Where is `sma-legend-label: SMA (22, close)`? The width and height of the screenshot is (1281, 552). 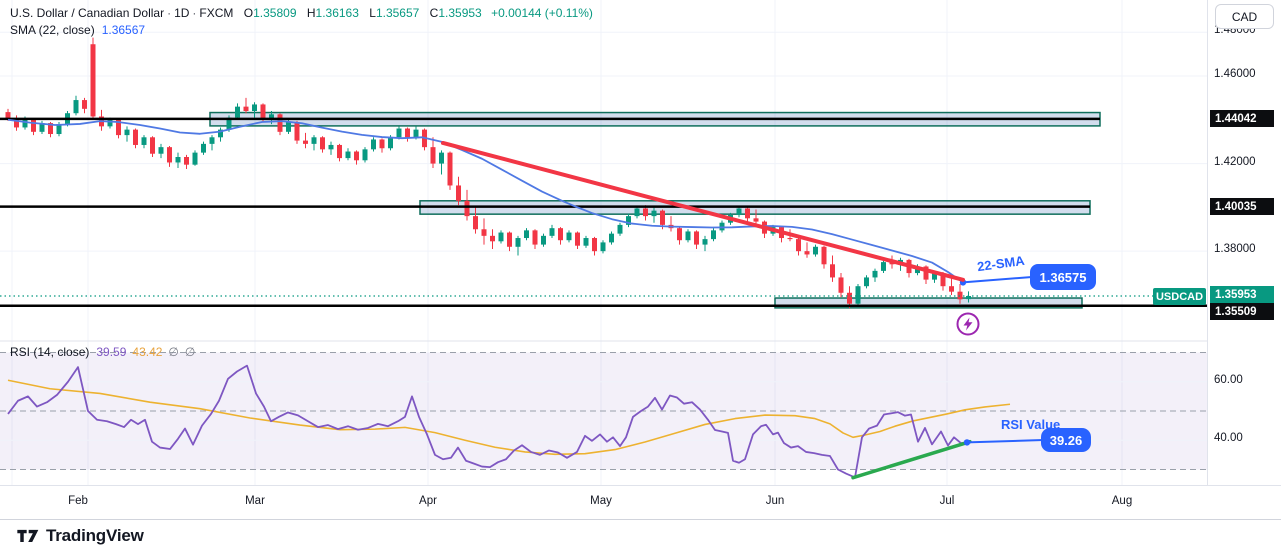
sma-legend-label: SMA (22, close) is located at coordinates (52, 30).